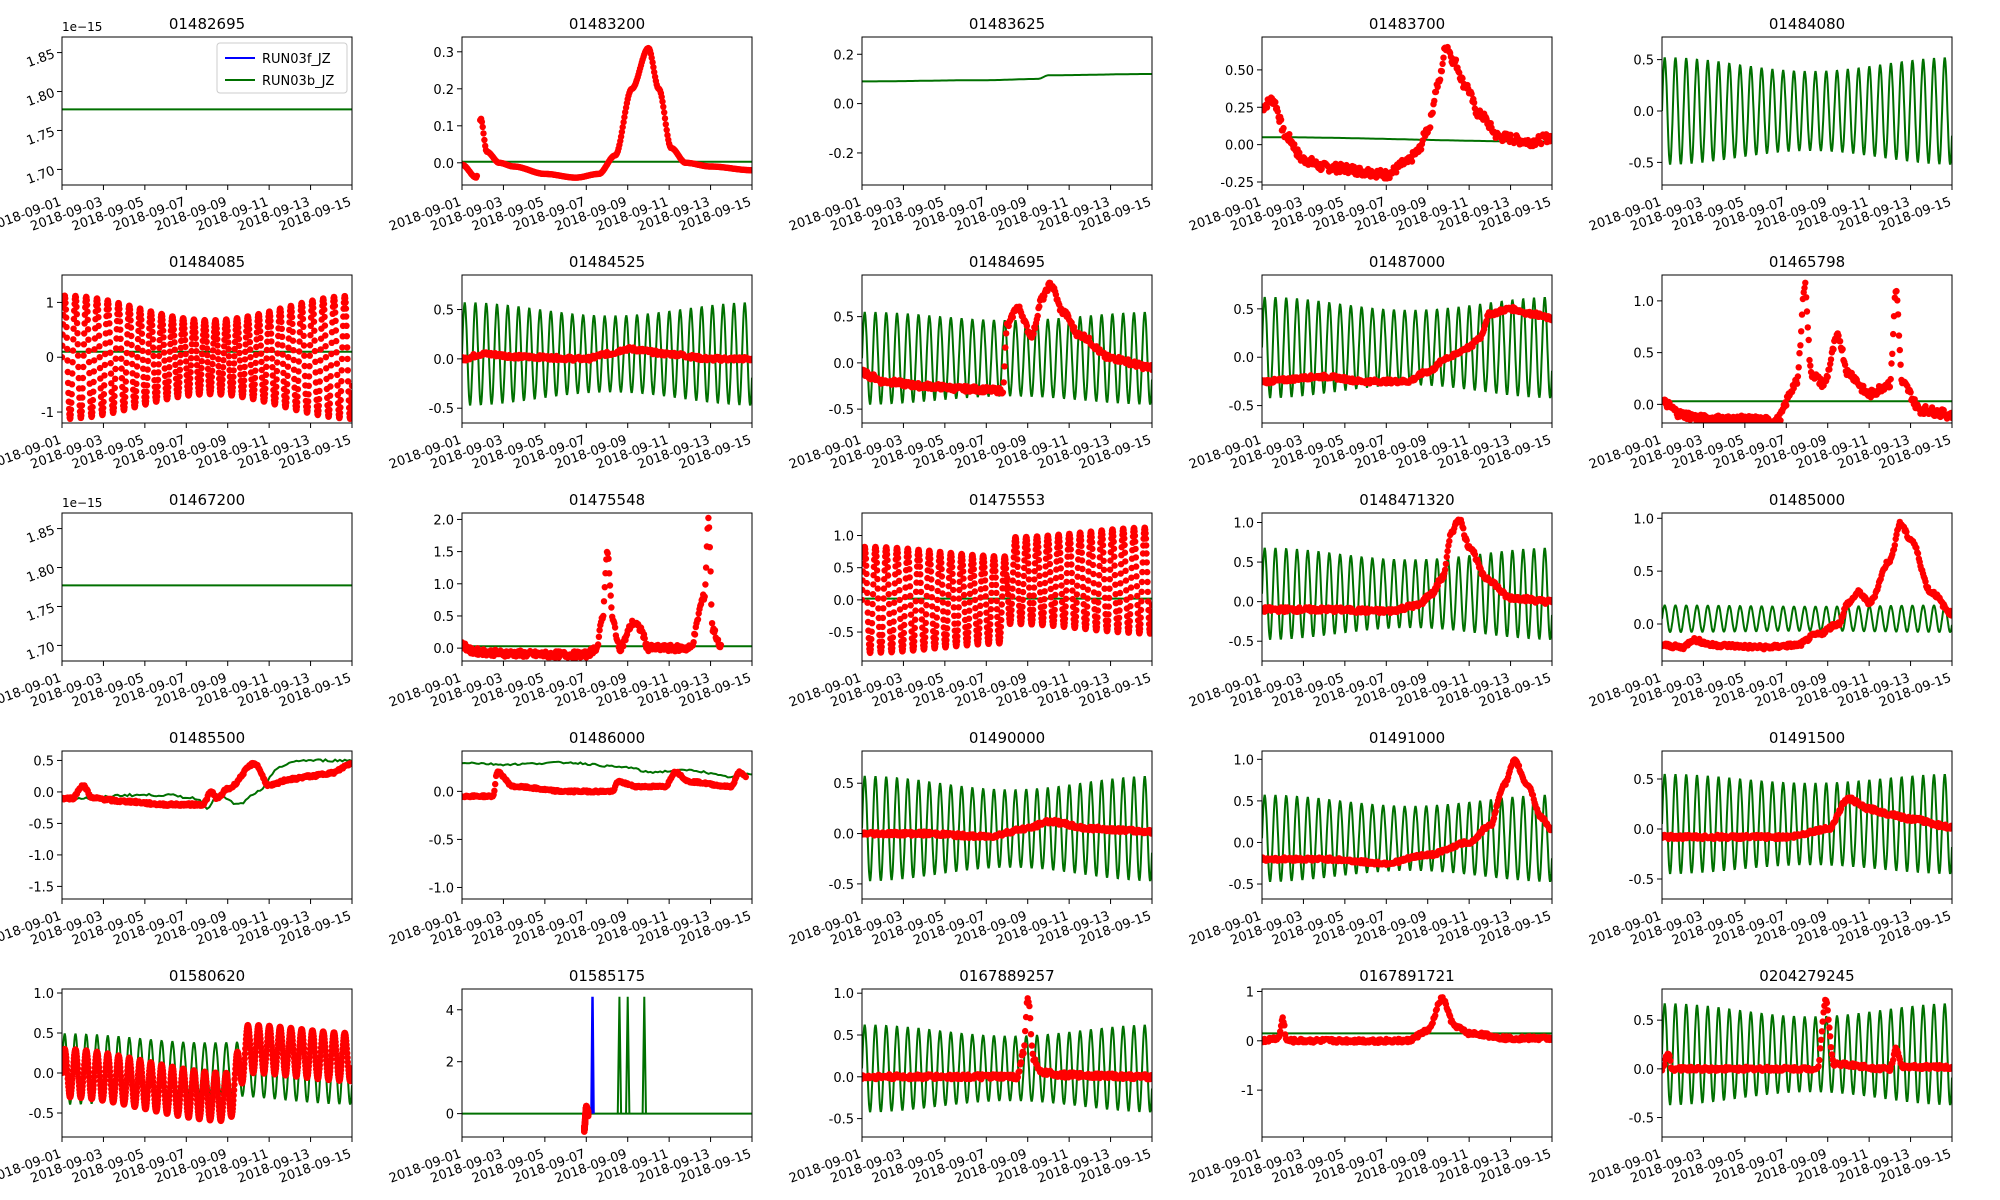 The height and width of the screenshot is (1200, 2000). I want to click on axes-frame, so click(207, 111).